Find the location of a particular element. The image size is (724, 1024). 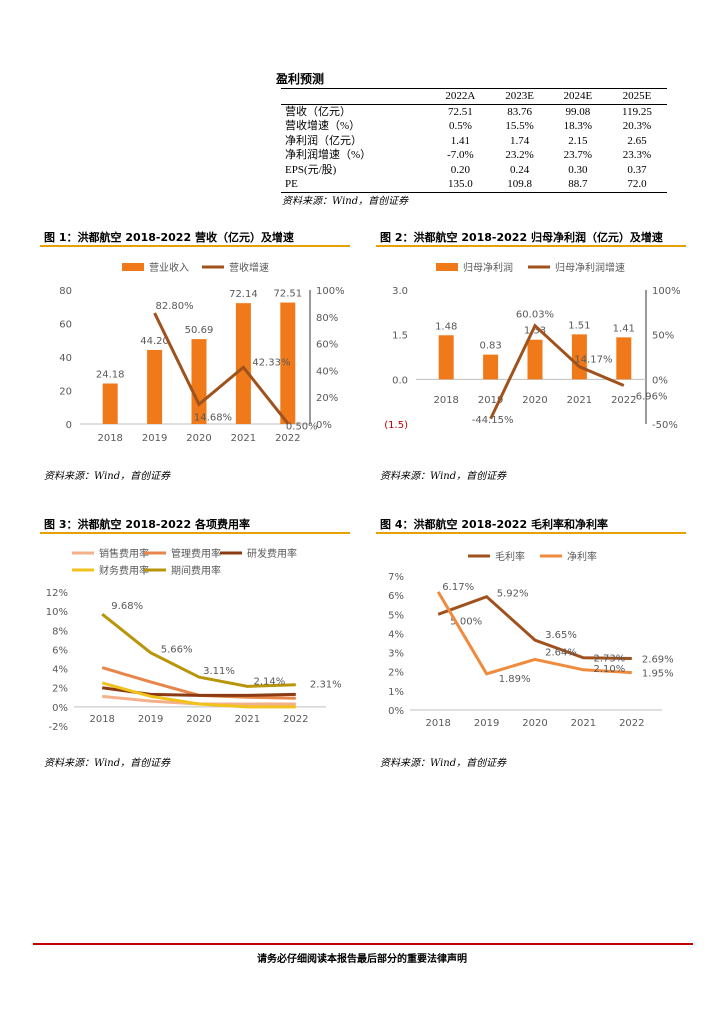

table-header-row: 2022A 2023E 2024E 2025E is located at coordinates (474, 96).